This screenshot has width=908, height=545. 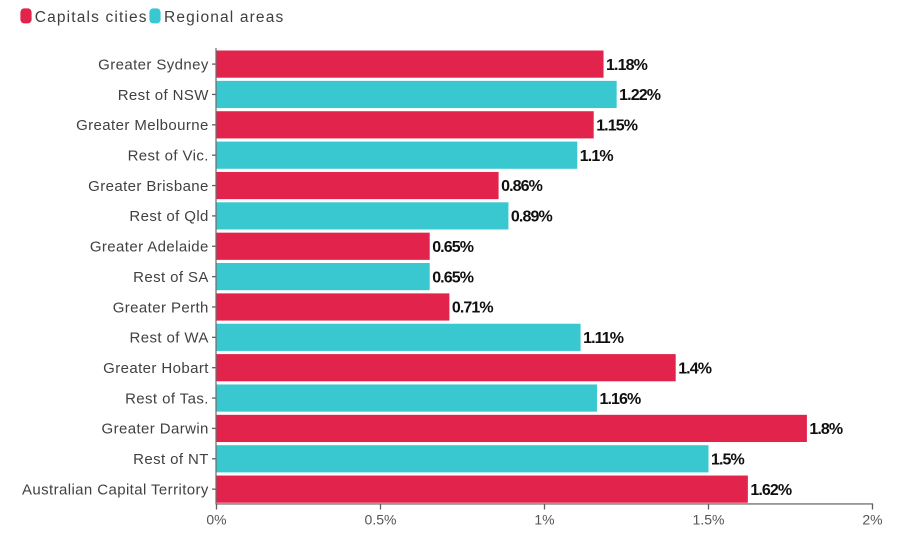 I want to click on svg-text: 1.62%, so click(x=771, y=490).